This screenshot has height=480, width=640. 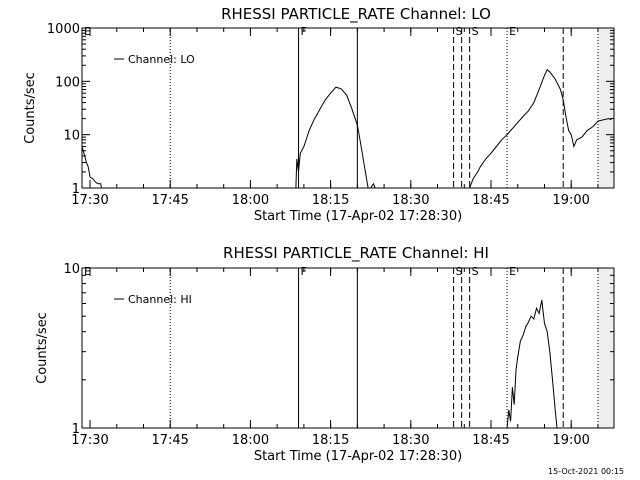 What do you see at coordinates (586, 471) in the screenshot?
I see `footer-timestamp: 15-Oct-2021 00:15` at bounding box center [586, 471].